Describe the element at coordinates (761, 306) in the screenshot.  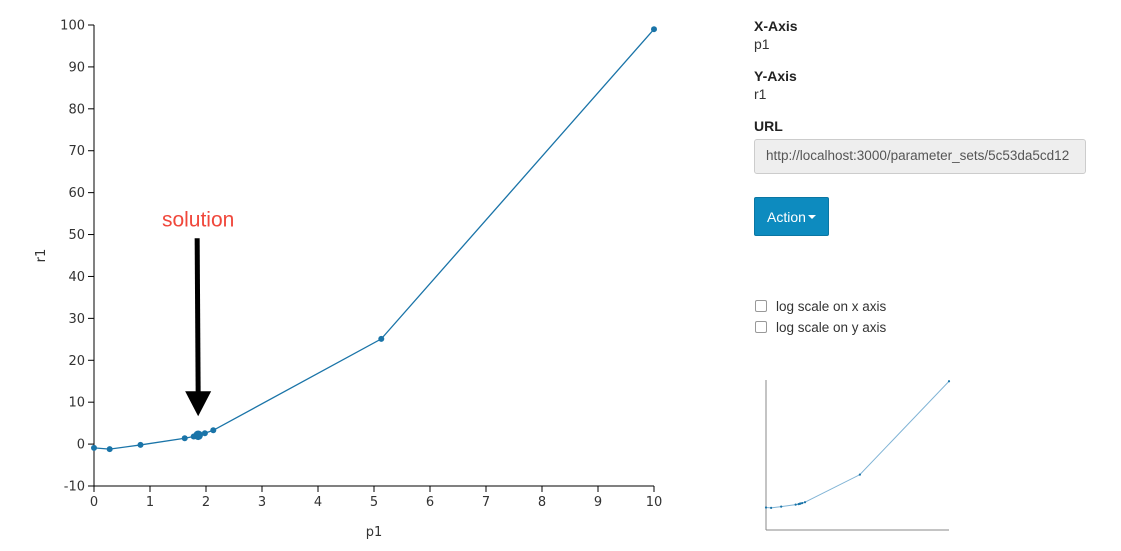
I see `log-x-checkbox` at that location.